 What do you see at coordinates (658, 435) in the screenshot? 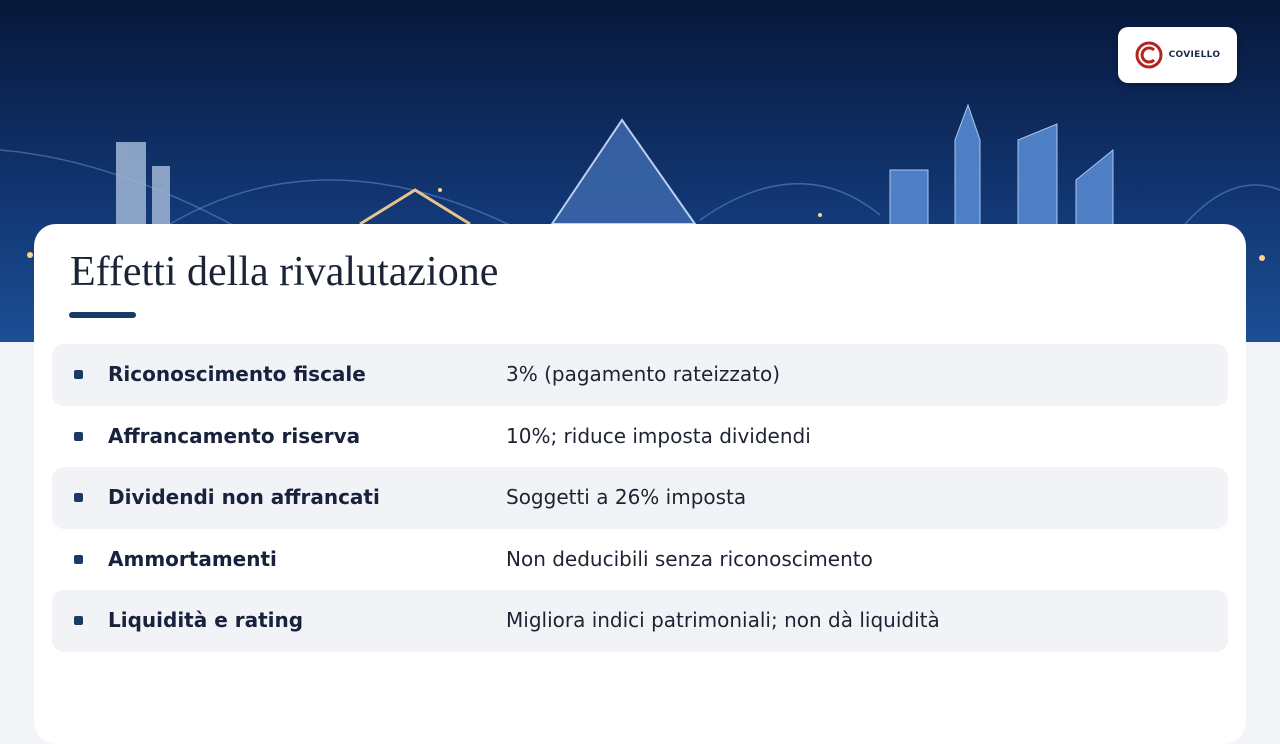
I see `row-value: 10%; riduce imposta dividendi` at bounding box center [658, 435].